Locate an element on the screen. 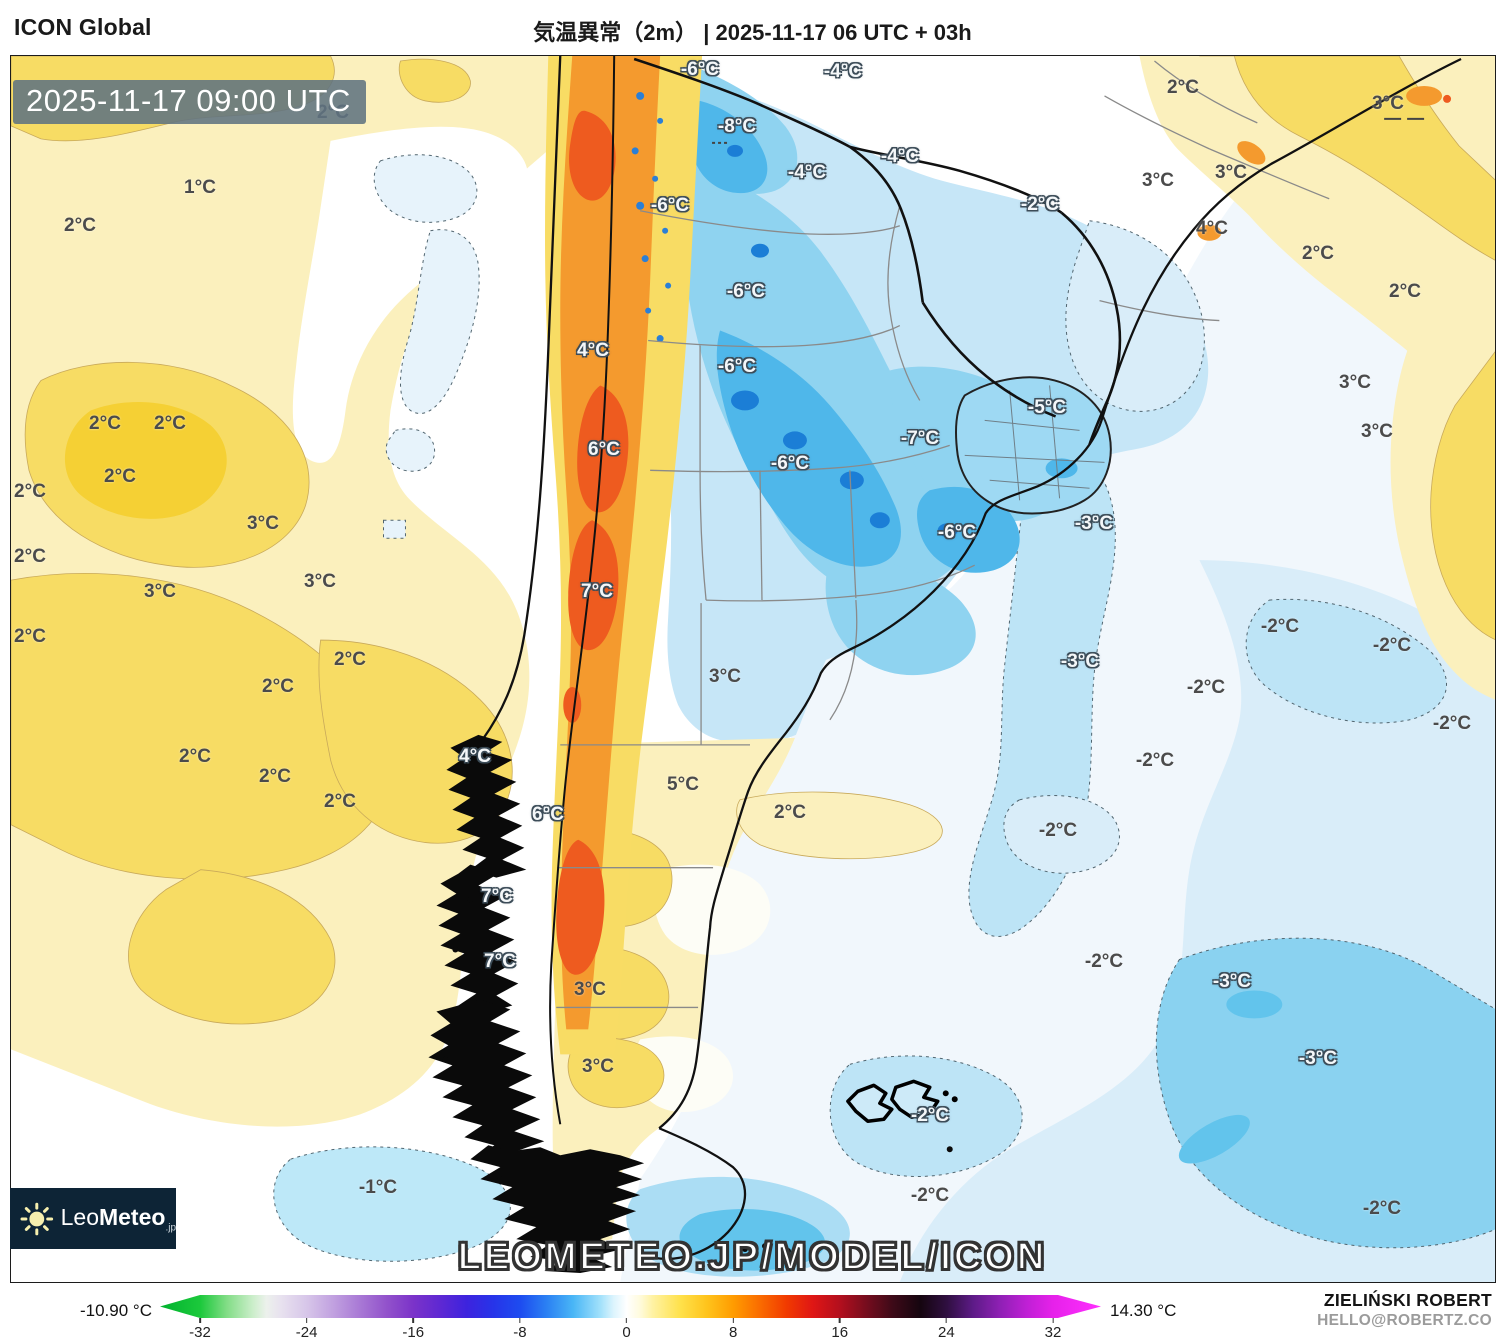 The image size is (1505, 1338). scale-tick: 16 is located at coordinates (839, 1328).